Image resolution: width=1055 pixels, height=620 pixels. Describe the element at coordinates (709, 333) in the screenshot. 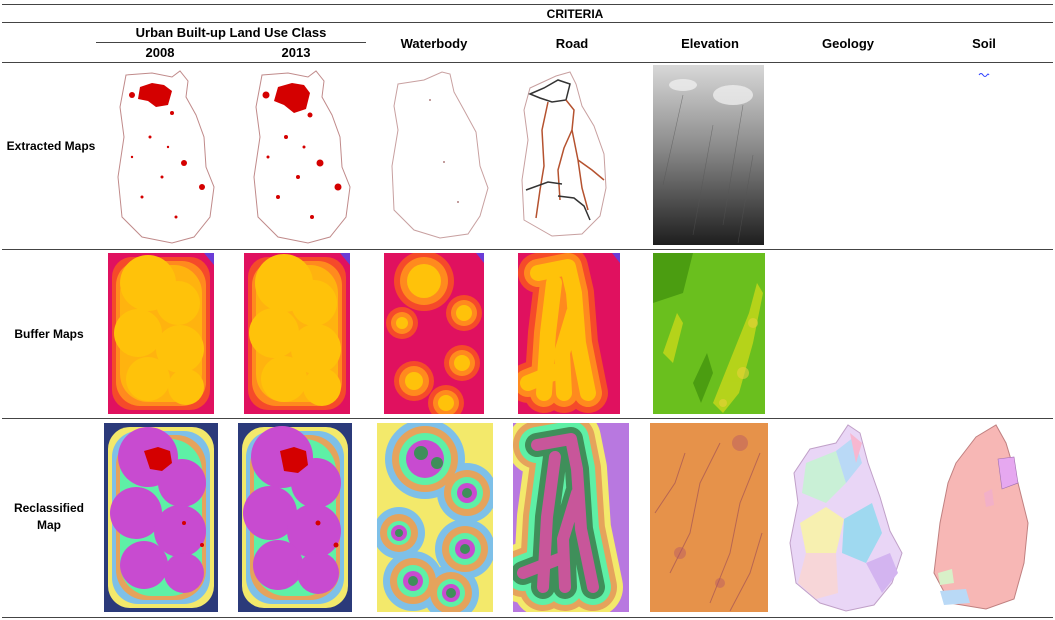

I see `buffer-elevation-map` at that location.